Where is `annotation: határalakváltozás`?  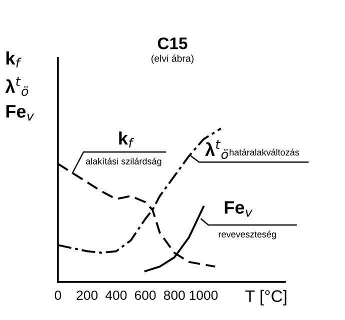
annotation: határalakváltozás is located at coordinates (265, 152).